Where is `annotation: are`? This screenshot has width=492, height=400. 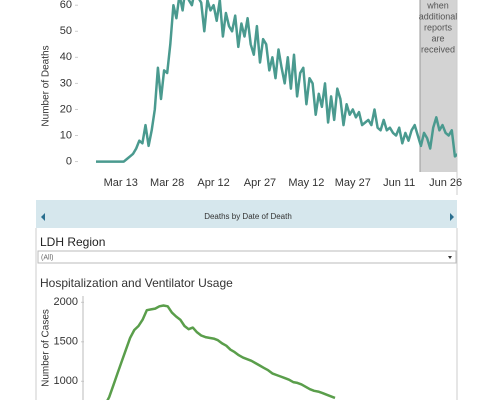
annotation: are is located at coordinates (437, 38).